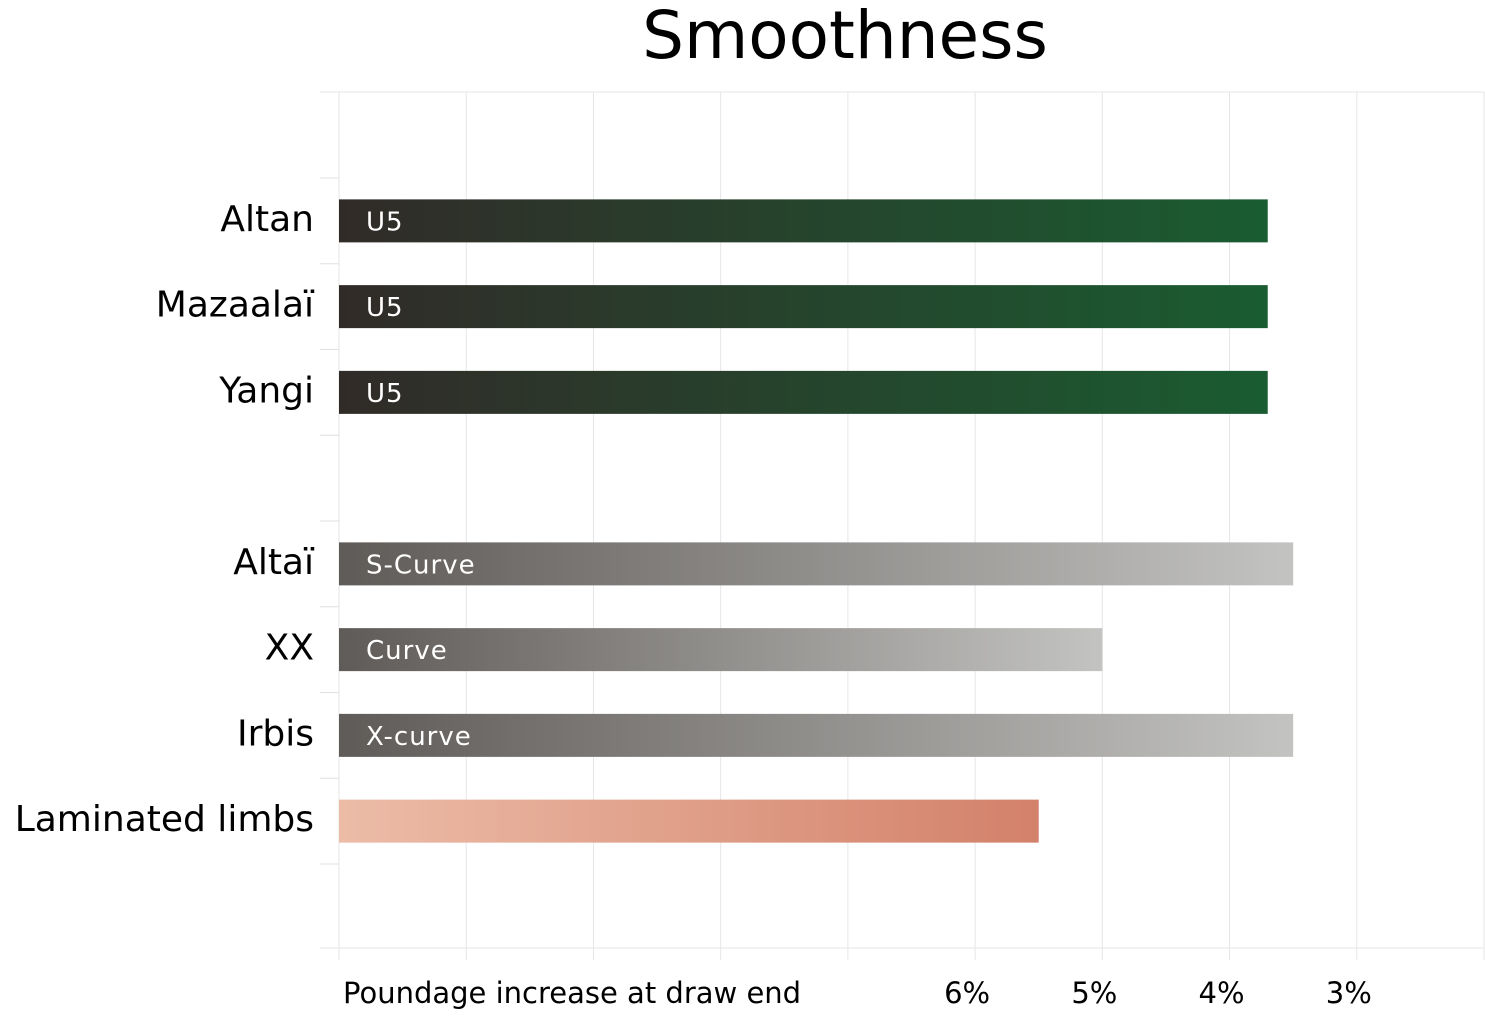  What do you see at coordinates (1222, 993) in the screenshot?
I see `x-tick-label: 4%` at bounding box center [1222, 993].